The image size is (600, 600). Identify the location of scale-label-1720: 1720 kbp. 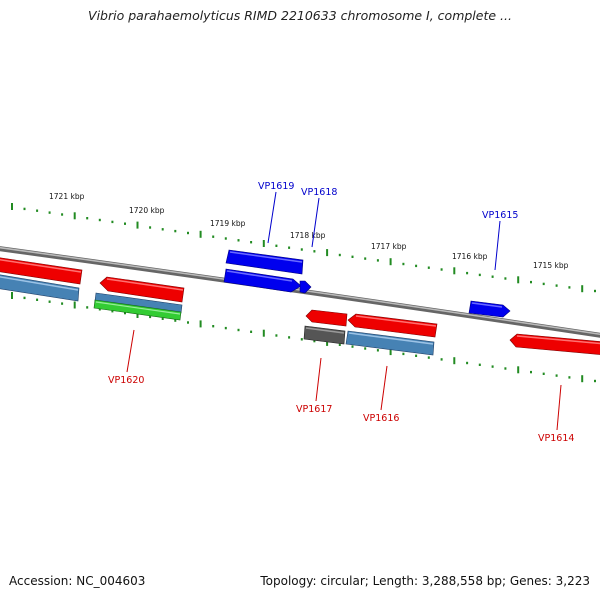
(147, 210).